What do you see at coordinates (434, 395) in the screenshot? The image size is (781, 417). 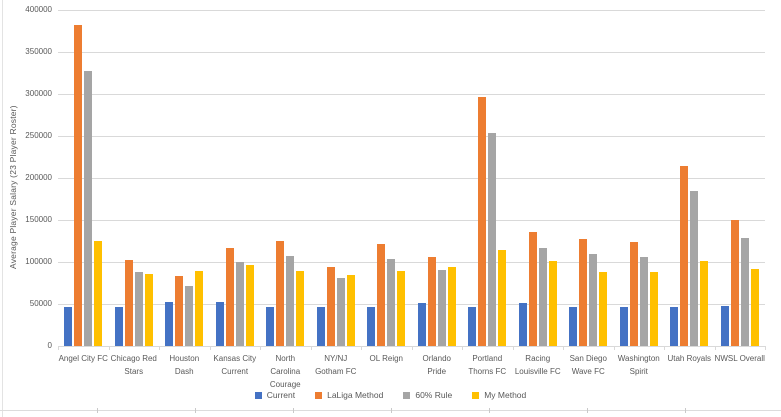 I see `legend-label: 60% Rule` at bounding box center [434, 395].